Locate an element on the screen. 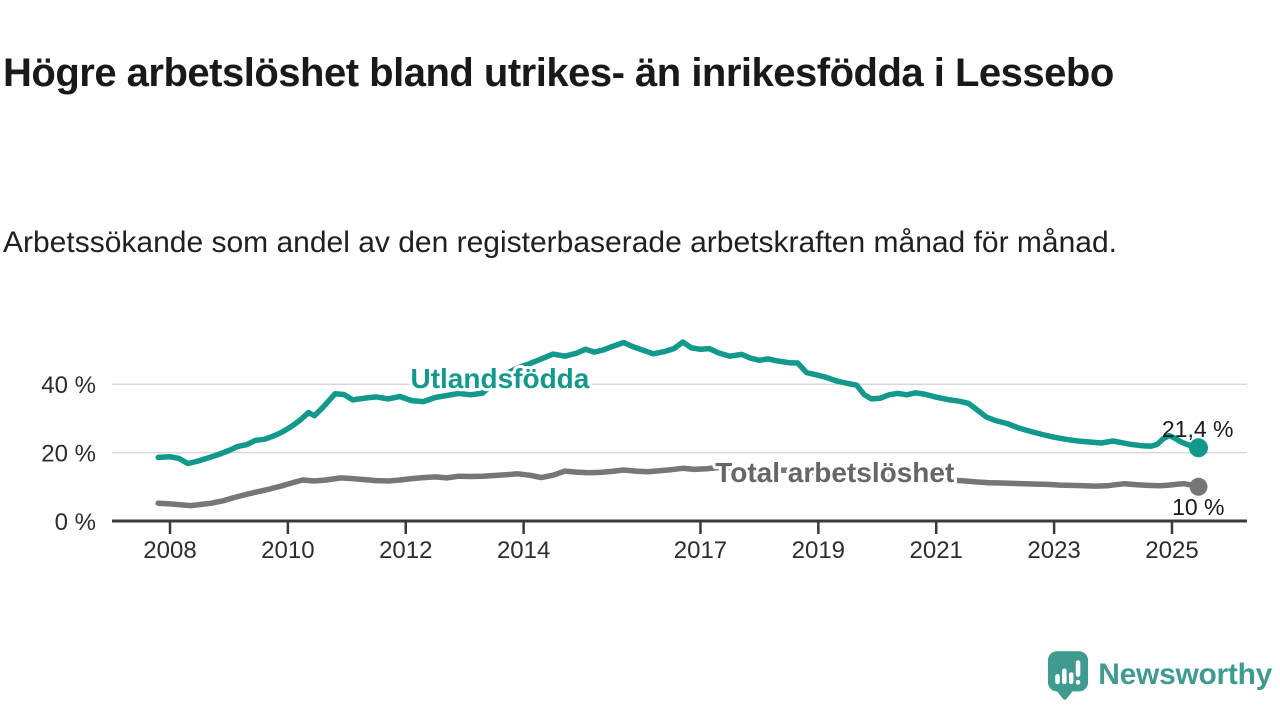 The width and height of the screenshot is (1280, 720). x-axis-tick-label: 2012 is located at coordinates (405, 550).